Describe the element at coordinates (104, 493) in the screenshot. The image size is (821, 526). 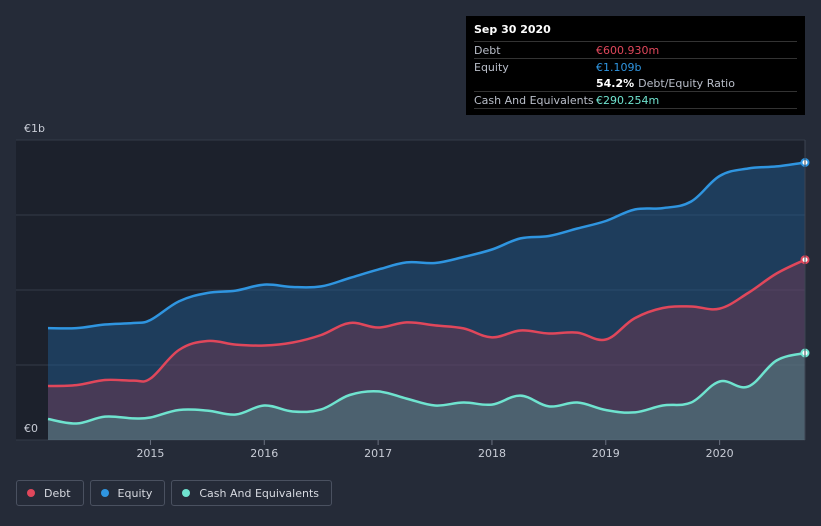
I see `equity-dot-icon` at that location.